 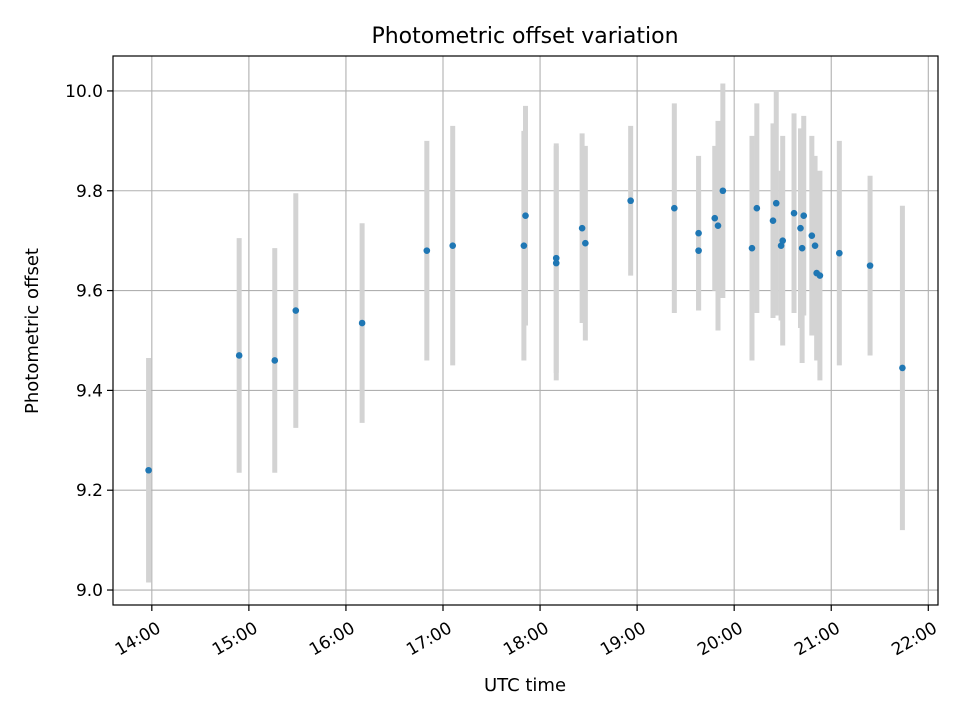 What do you see at coordinates (89, 591) in the screenshot?
I see `y-tick-label: 9.0` at bounding box center [89, 591].